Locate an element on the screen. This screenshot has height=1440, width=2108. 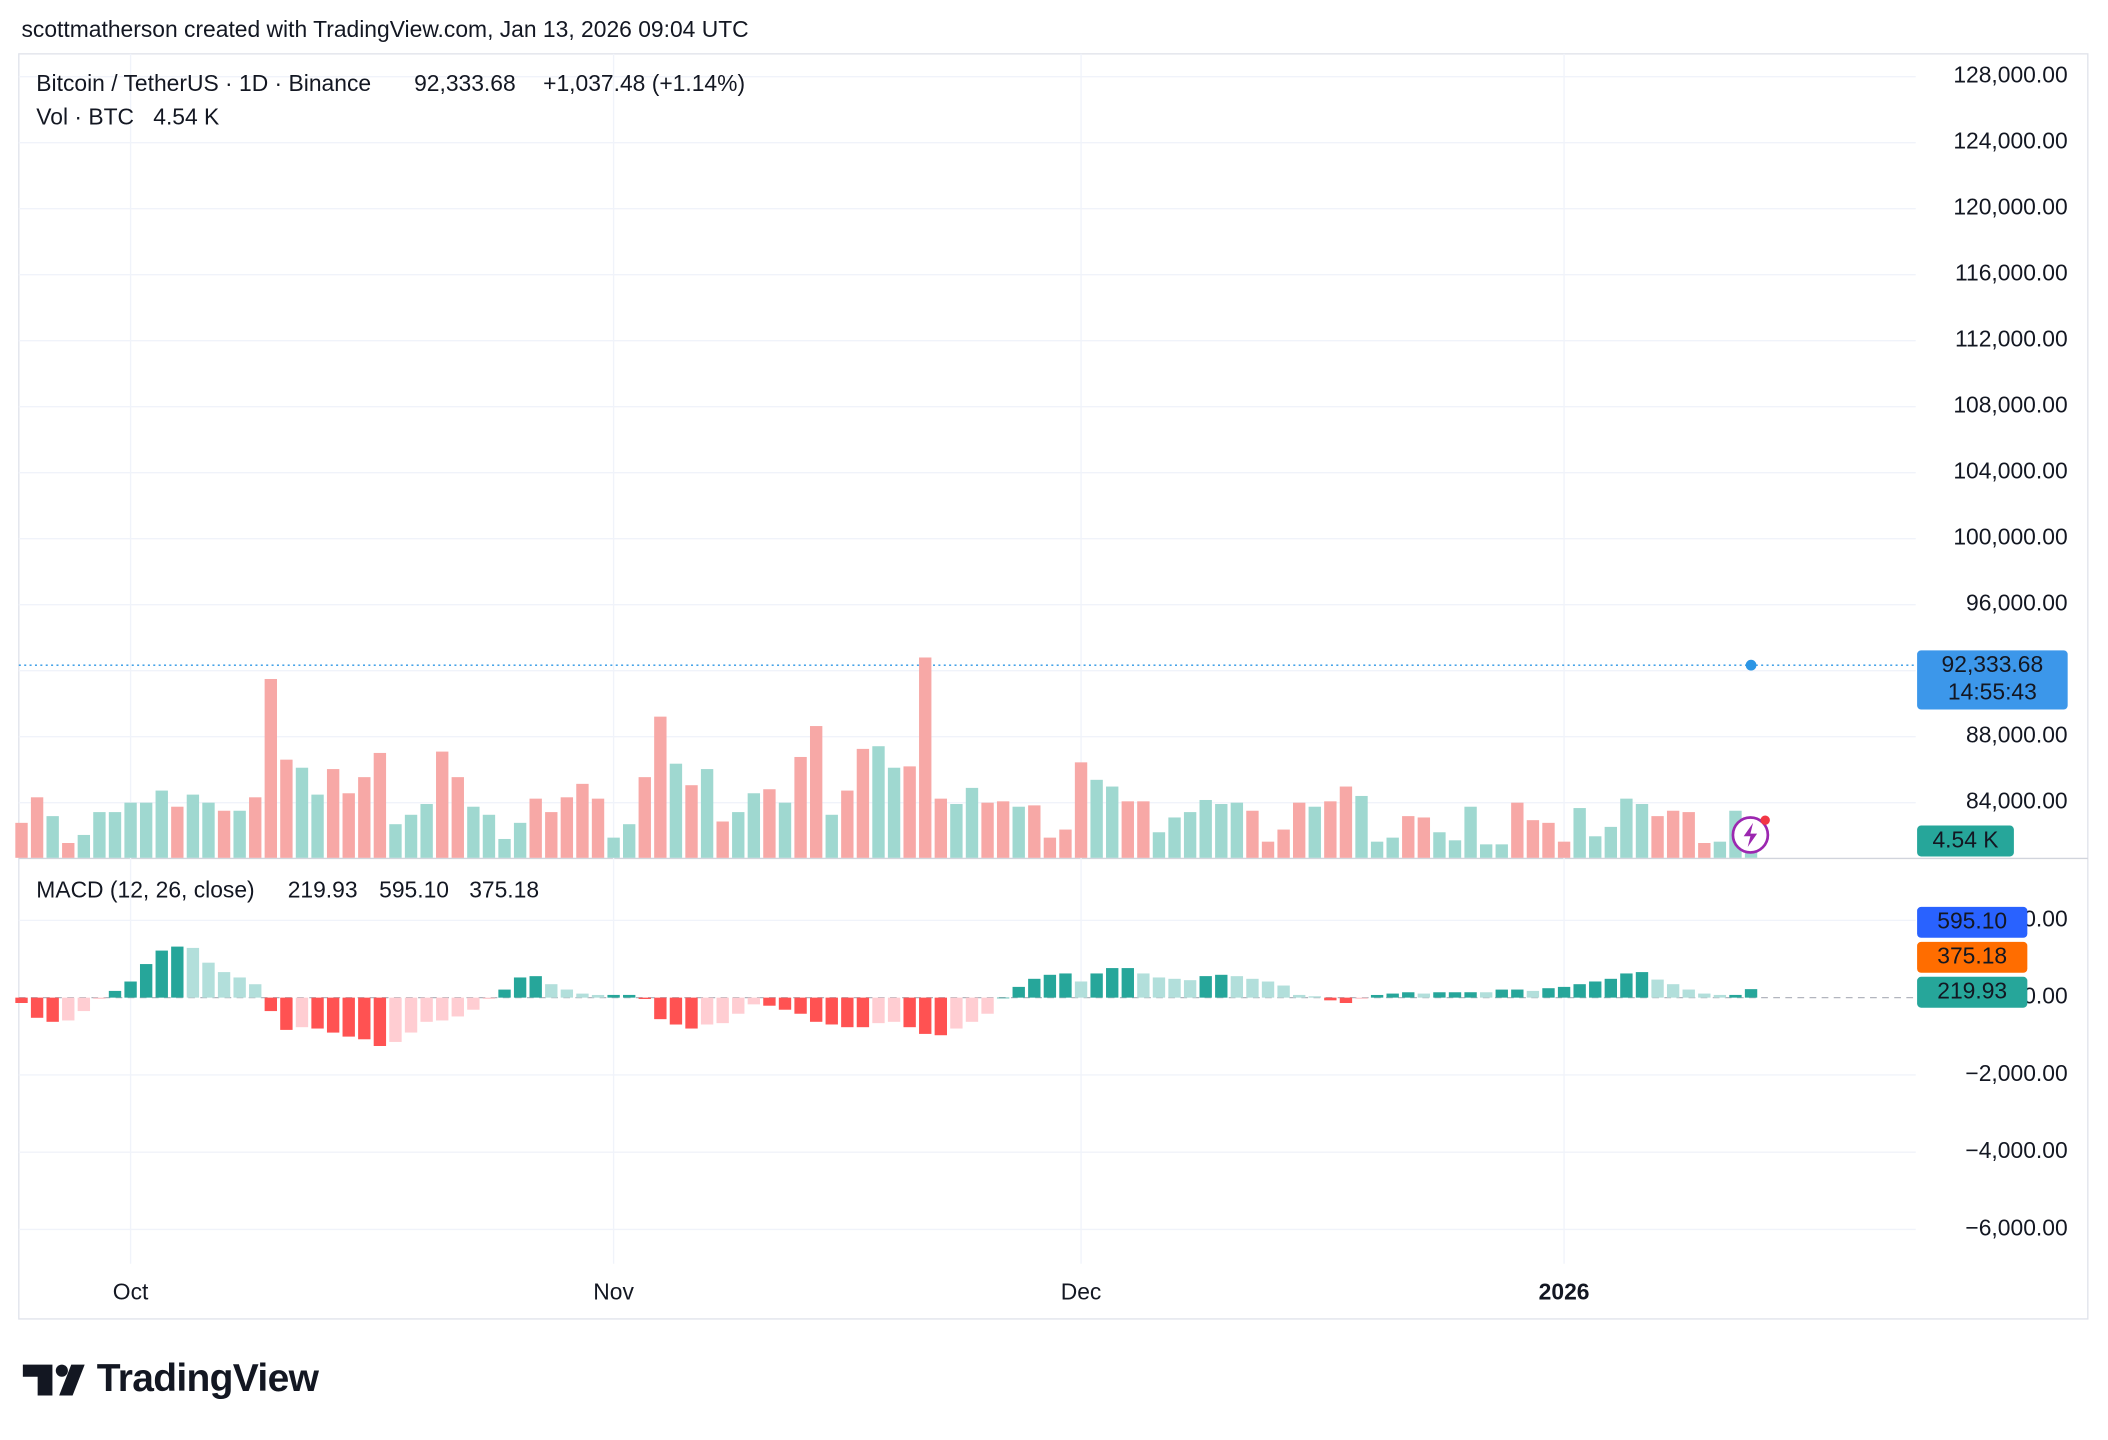
y-tick-label: 124,000.00 is located at coordinates (2010, 141).